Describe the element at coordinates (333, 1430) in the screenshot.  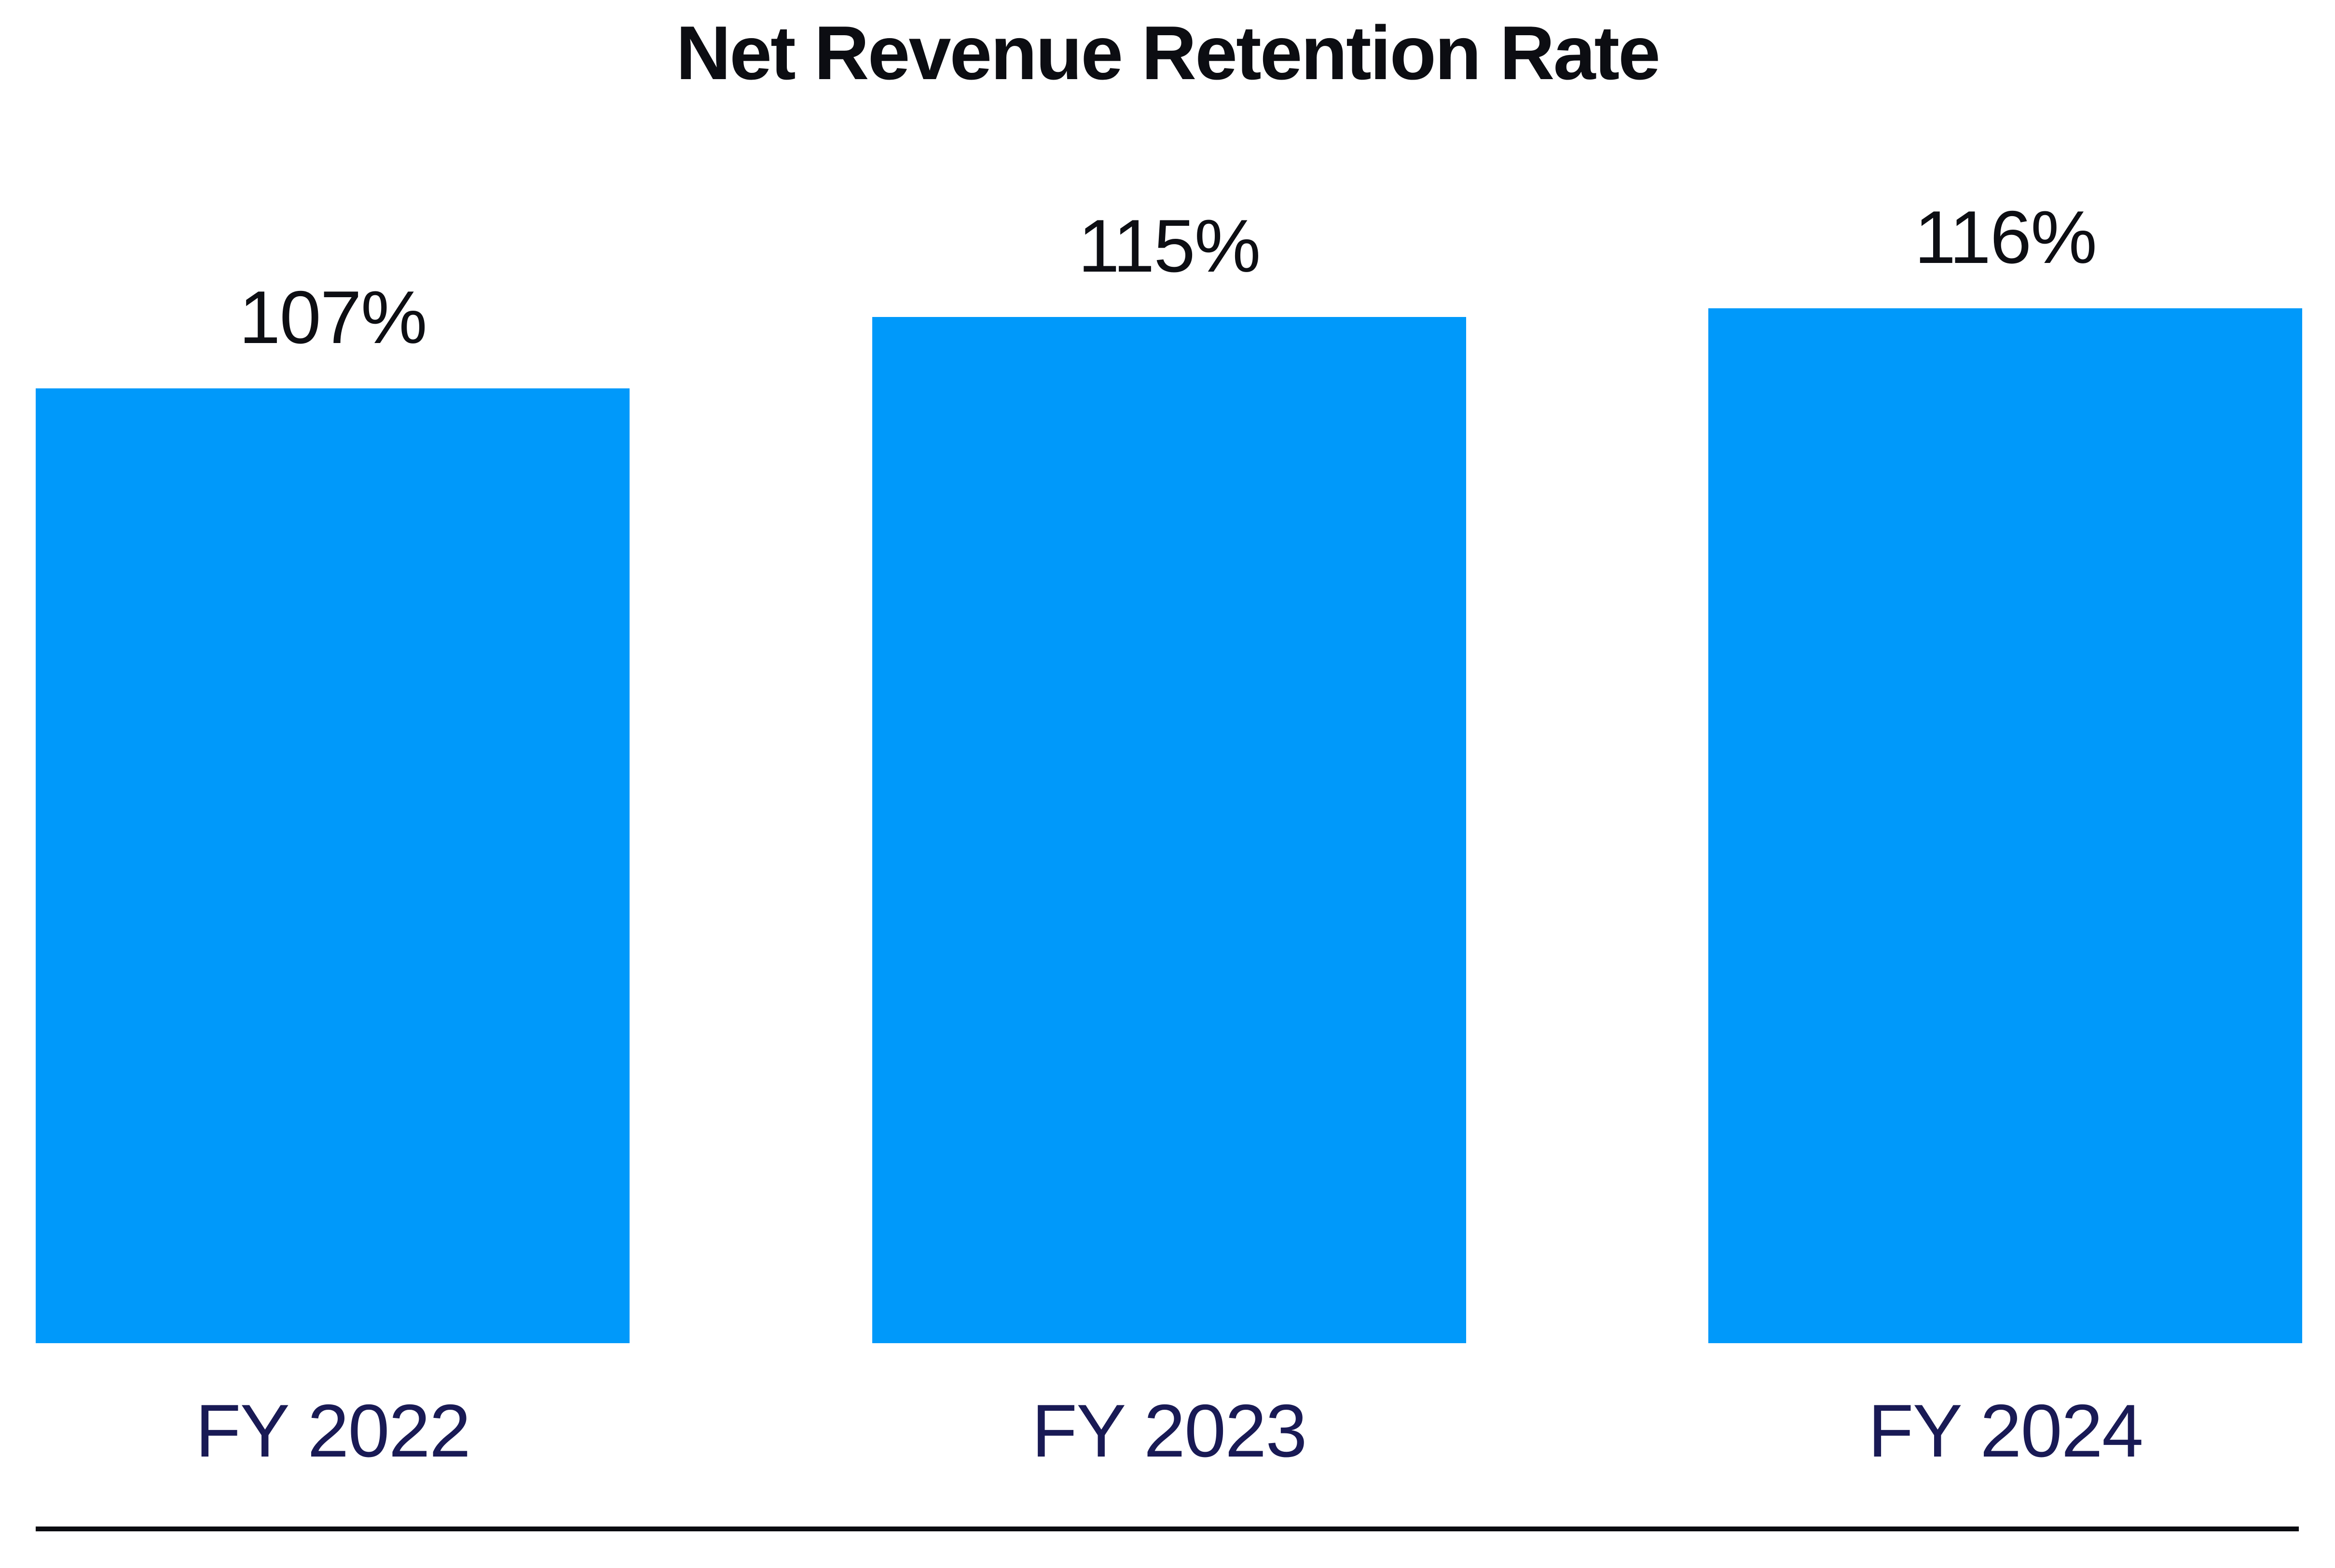
I see `x-axis-label-fy-2022: FY 2022` at that location.